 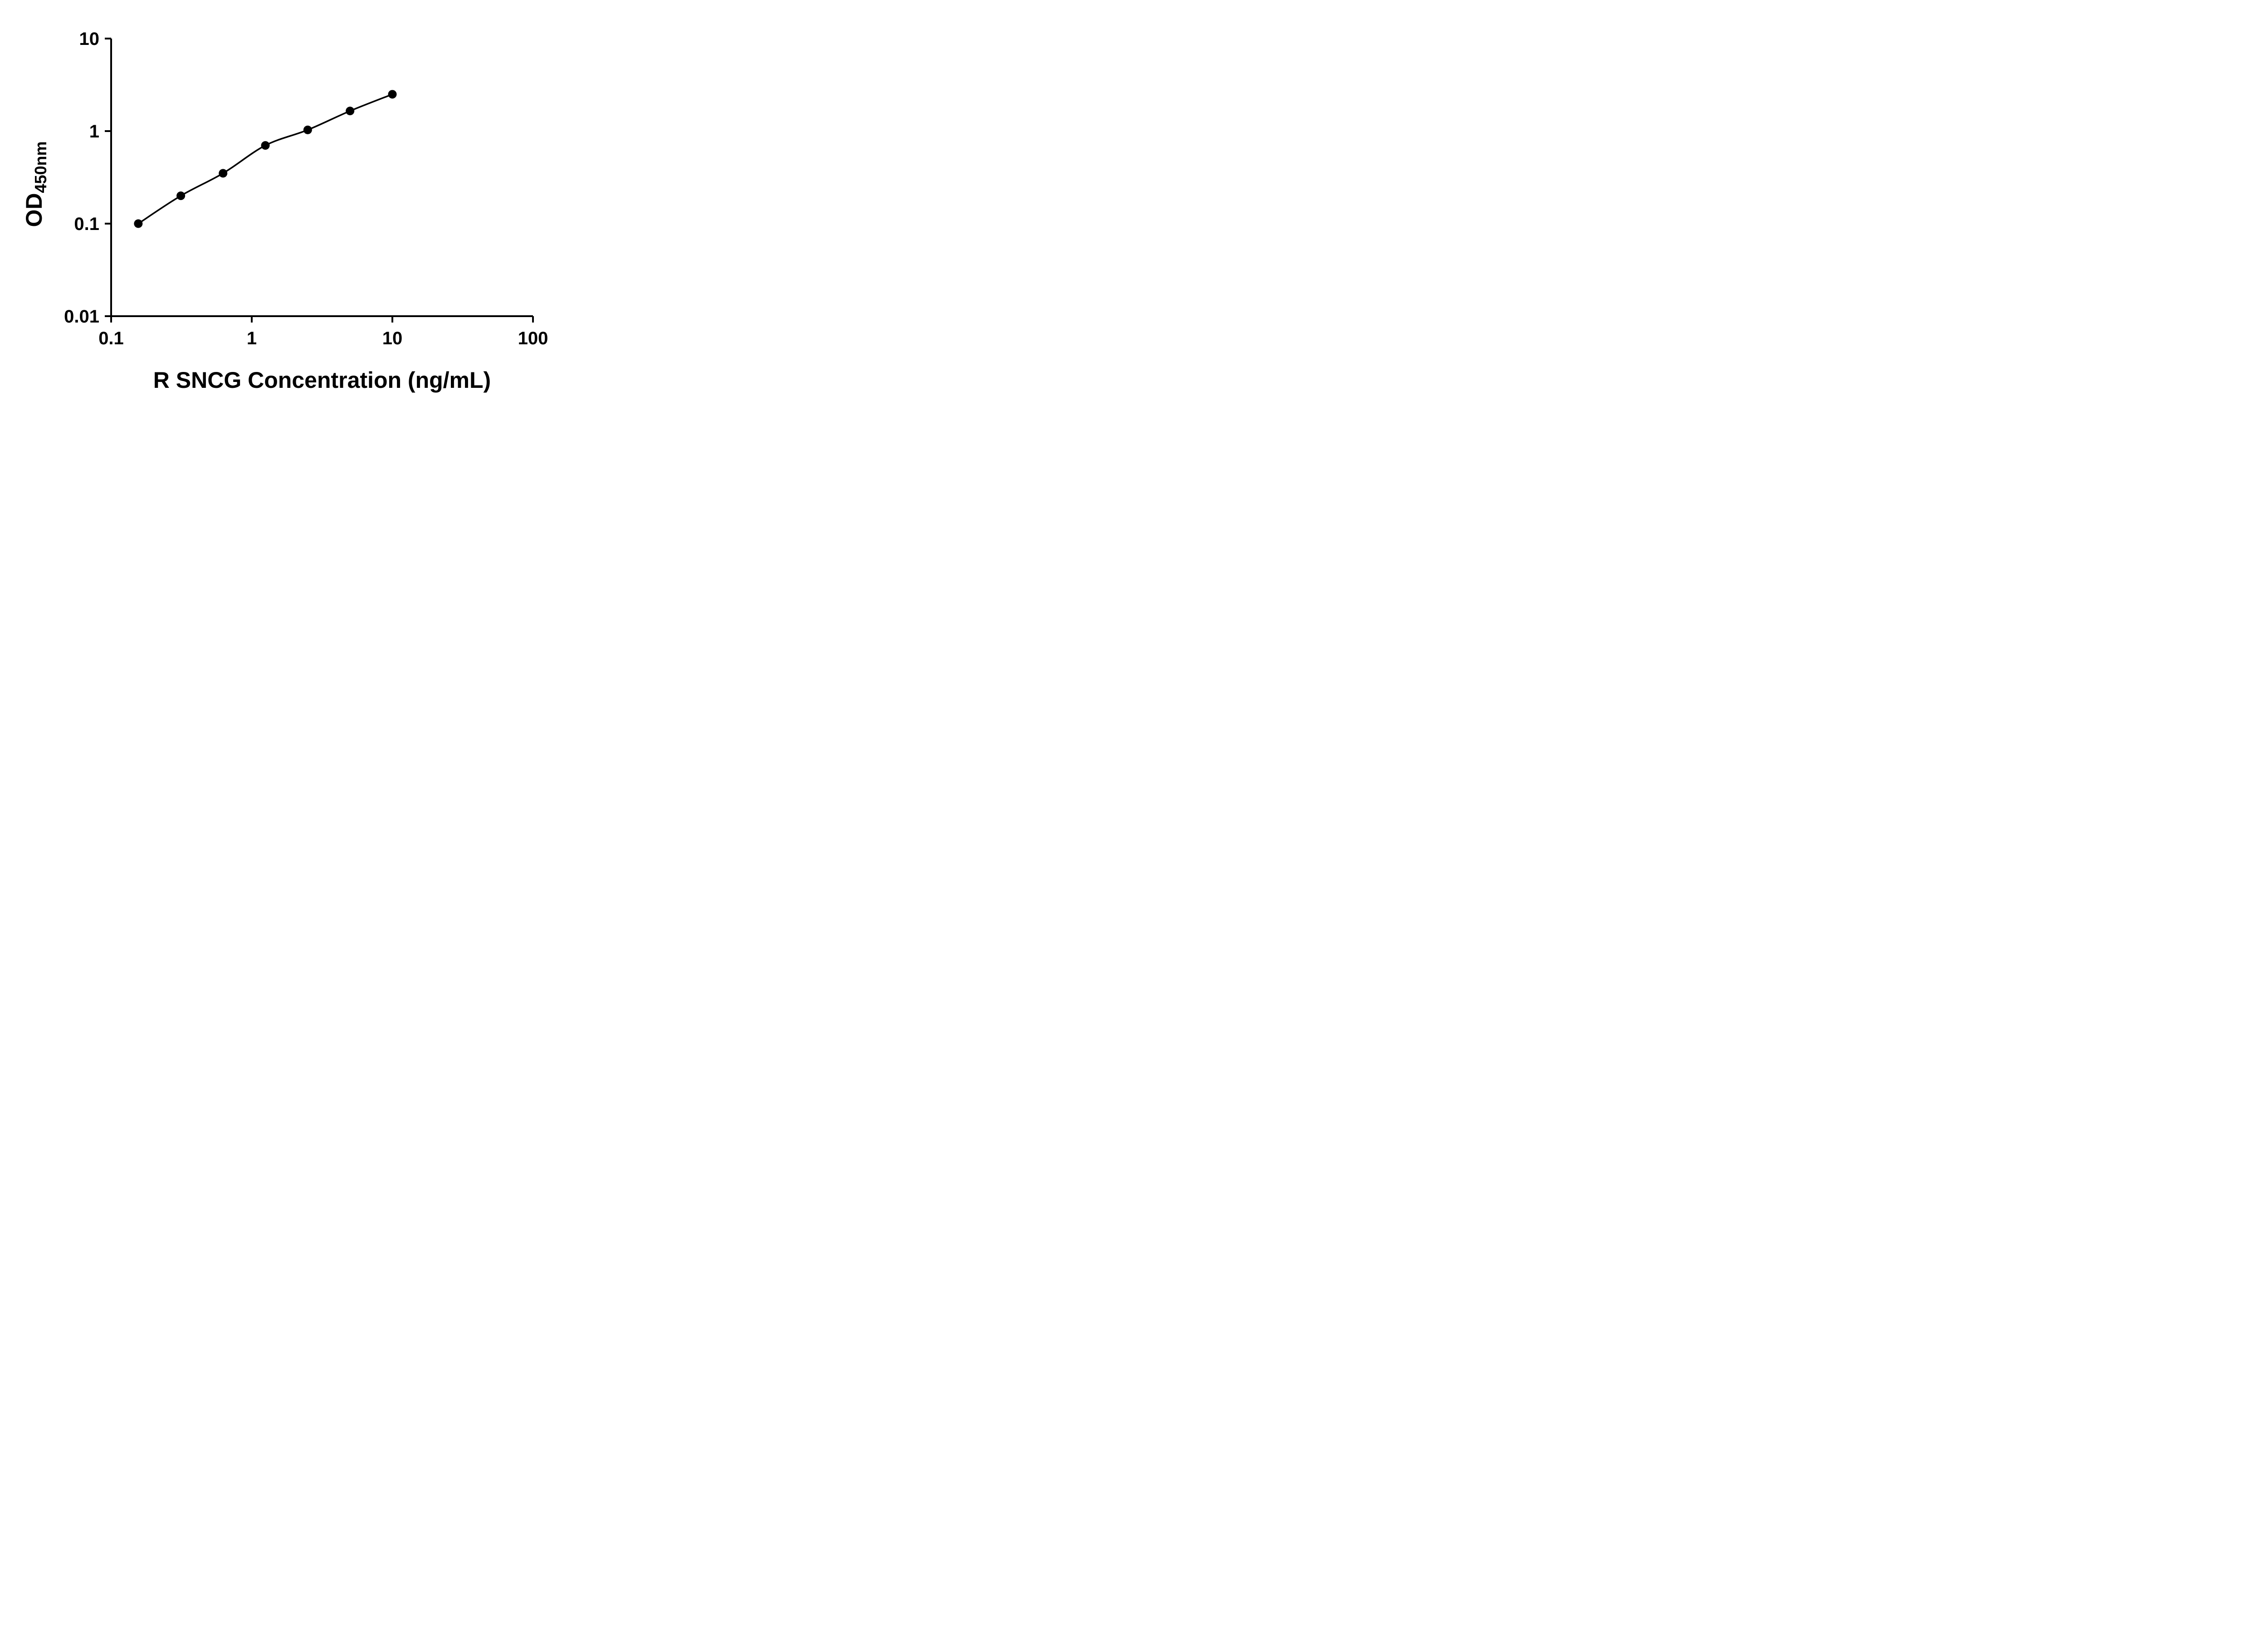 What do you see at coordinates (322, 380) in the screenshot?
I see `x-axis-label: R SNCG Concentration (ng/mL)` at bounding box center [322, 380].